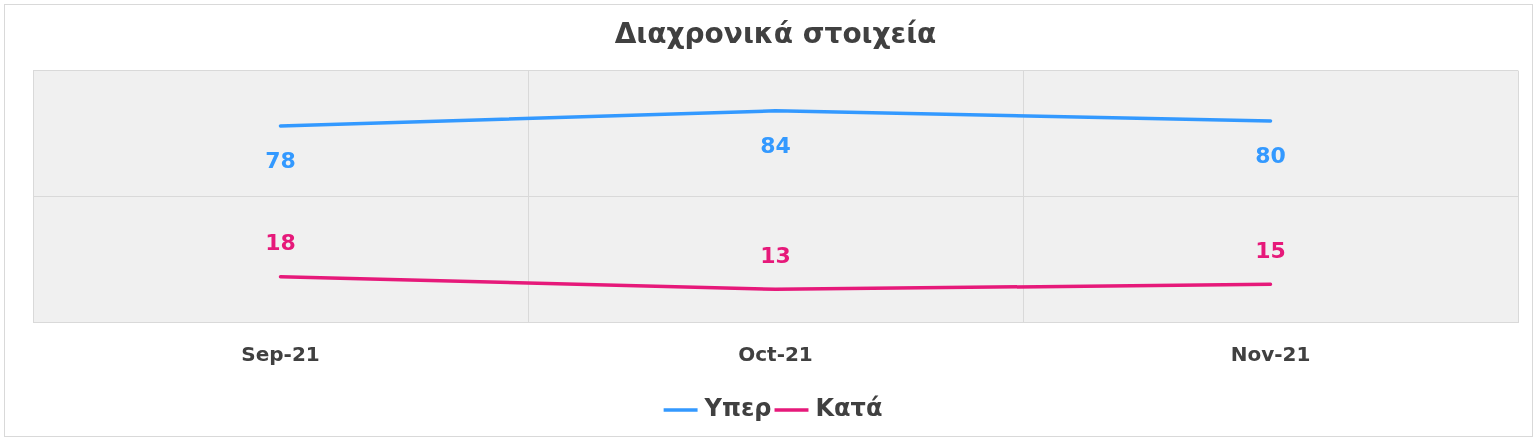 The image size is (1537, 439). What do you see at coordinates (1270, 251) in the screenshot?
I see `data-label: 15` at bounding box center [1270, 251].